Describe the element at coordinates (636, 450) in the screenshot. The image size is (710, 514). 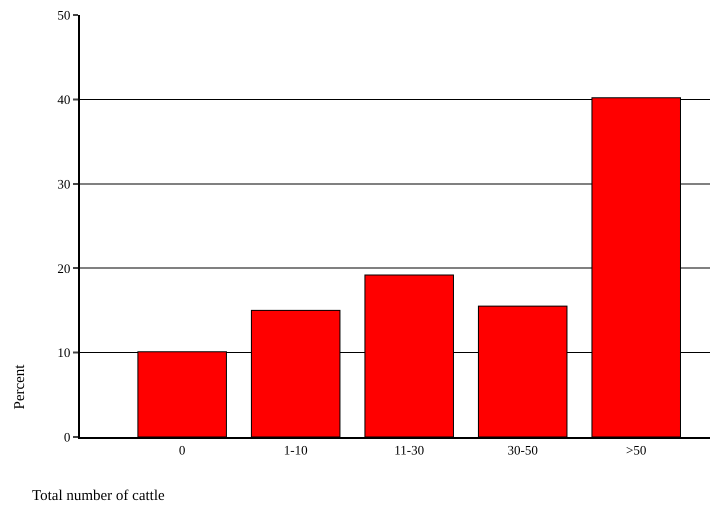
I see `x-tick-label: >50` at that location.